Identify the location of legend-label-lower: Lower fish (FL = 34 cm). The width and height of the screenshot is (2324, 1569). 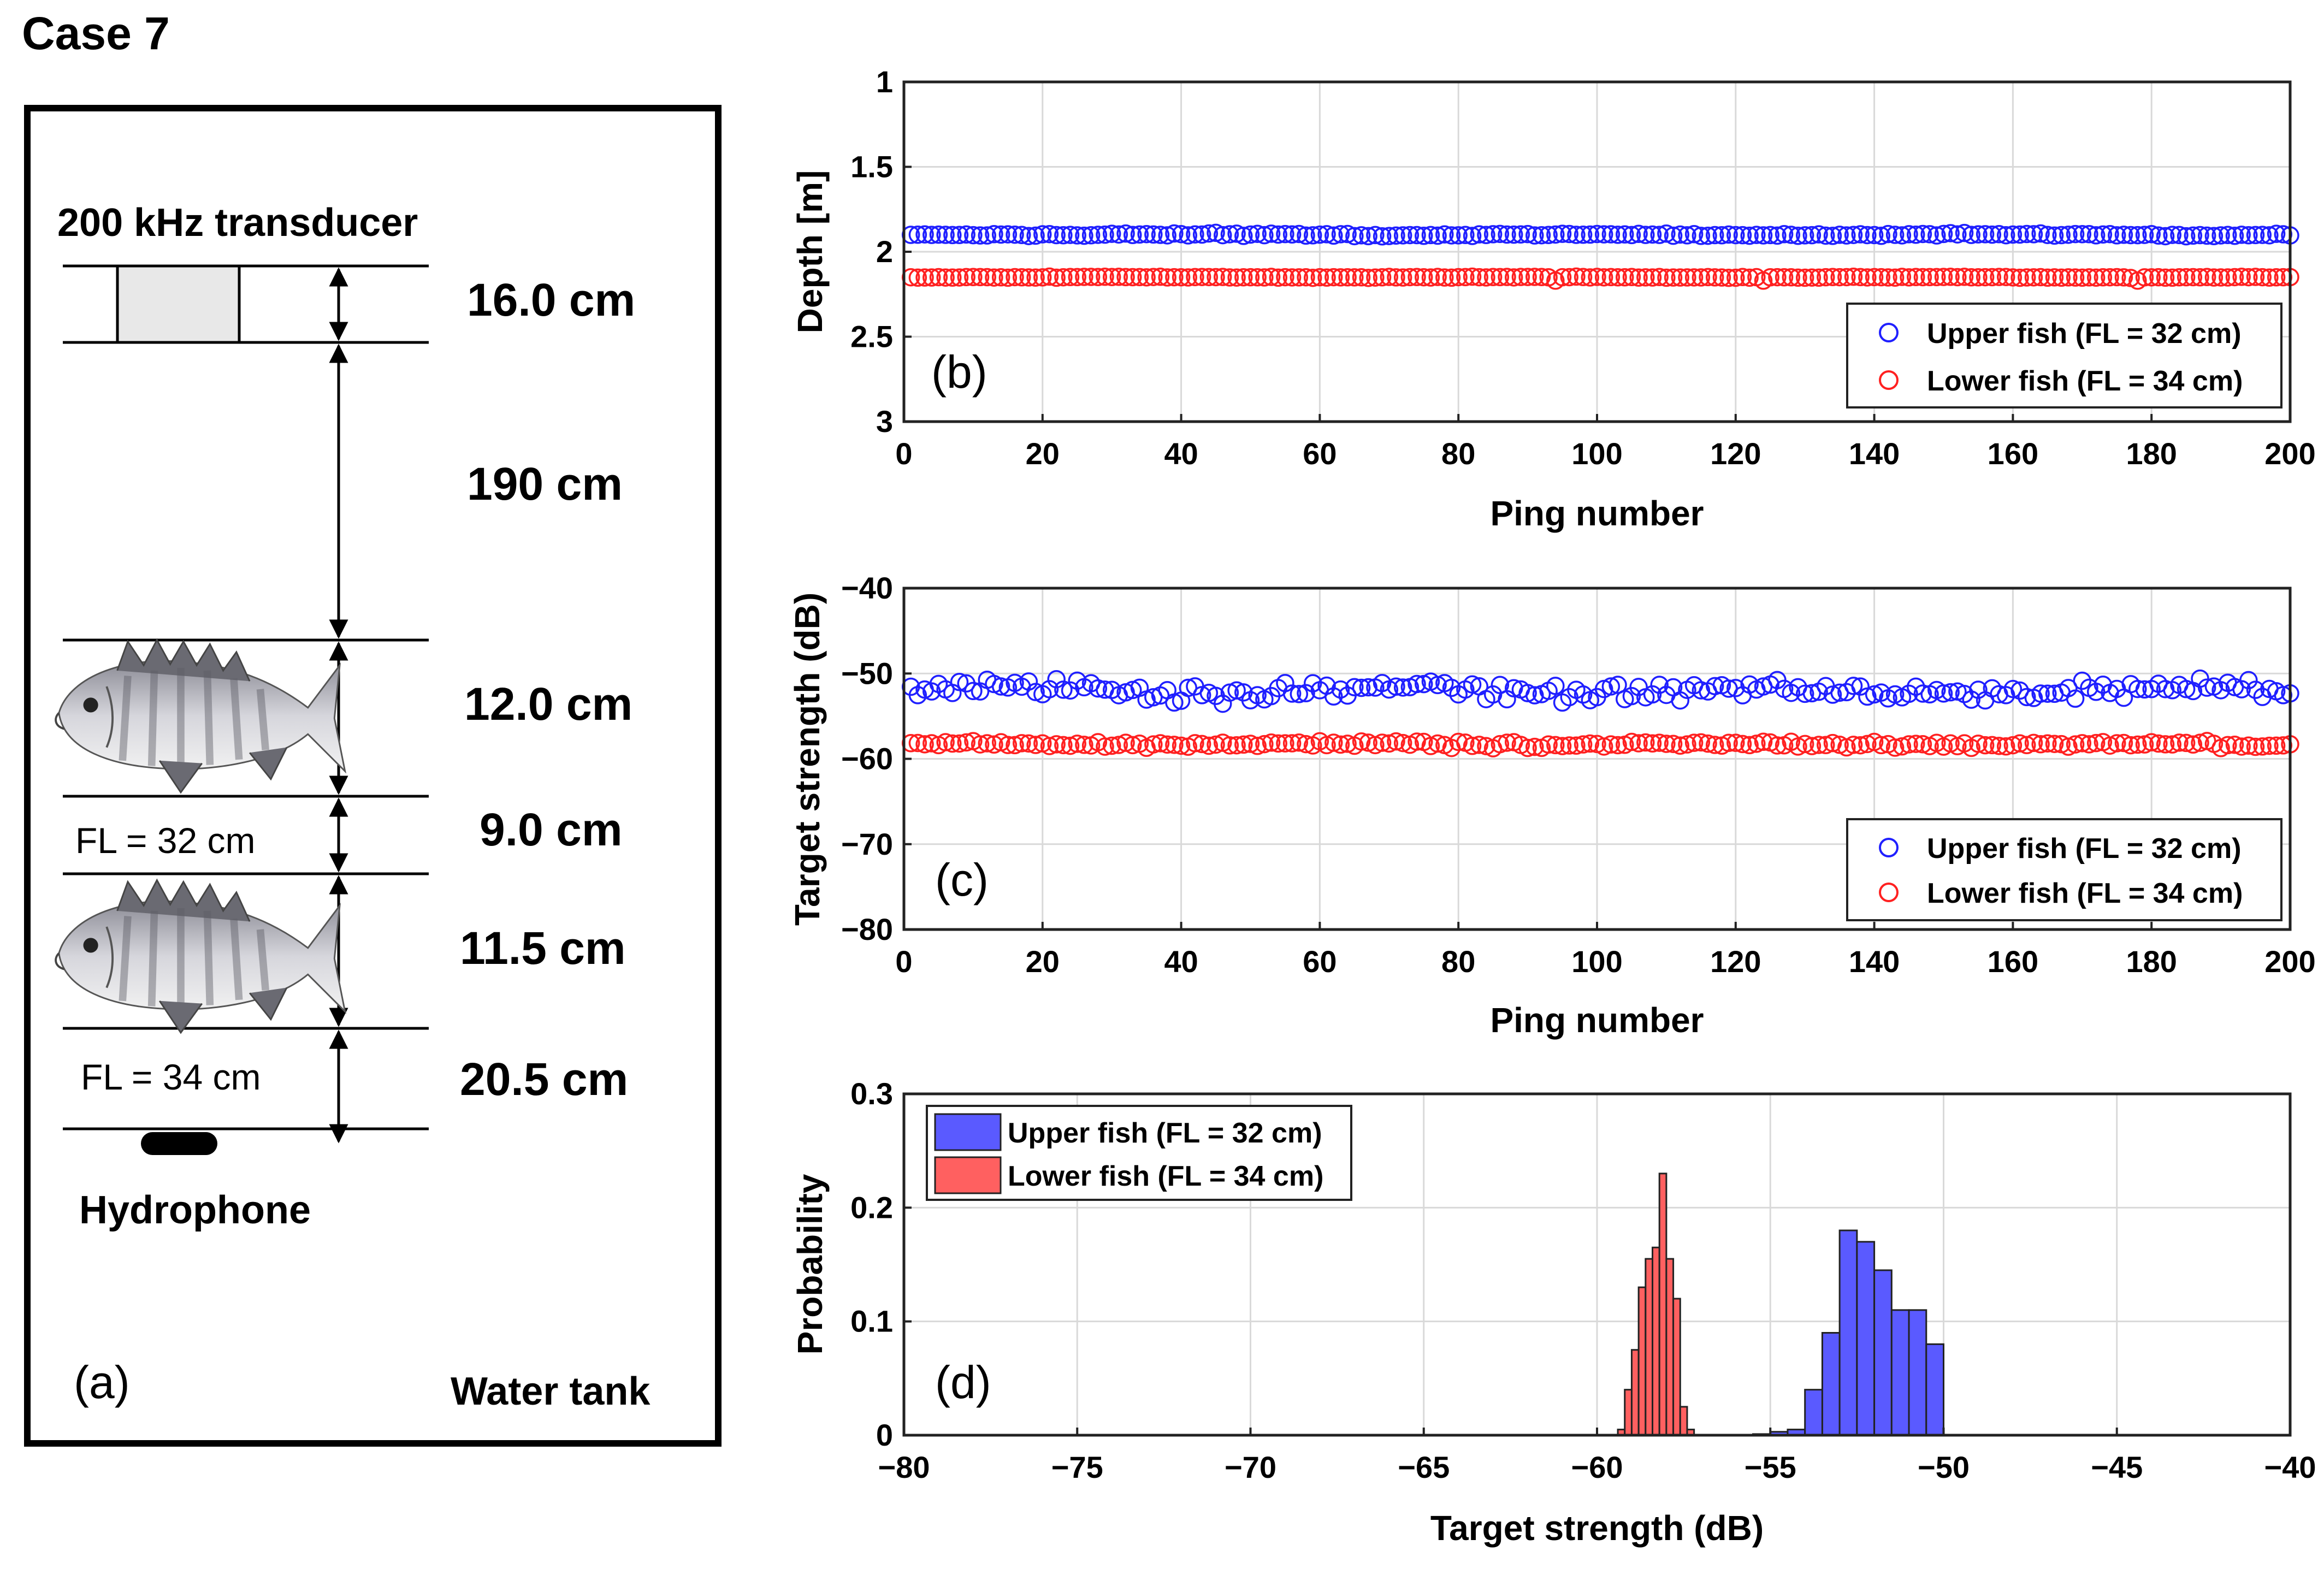
(2085, 893).